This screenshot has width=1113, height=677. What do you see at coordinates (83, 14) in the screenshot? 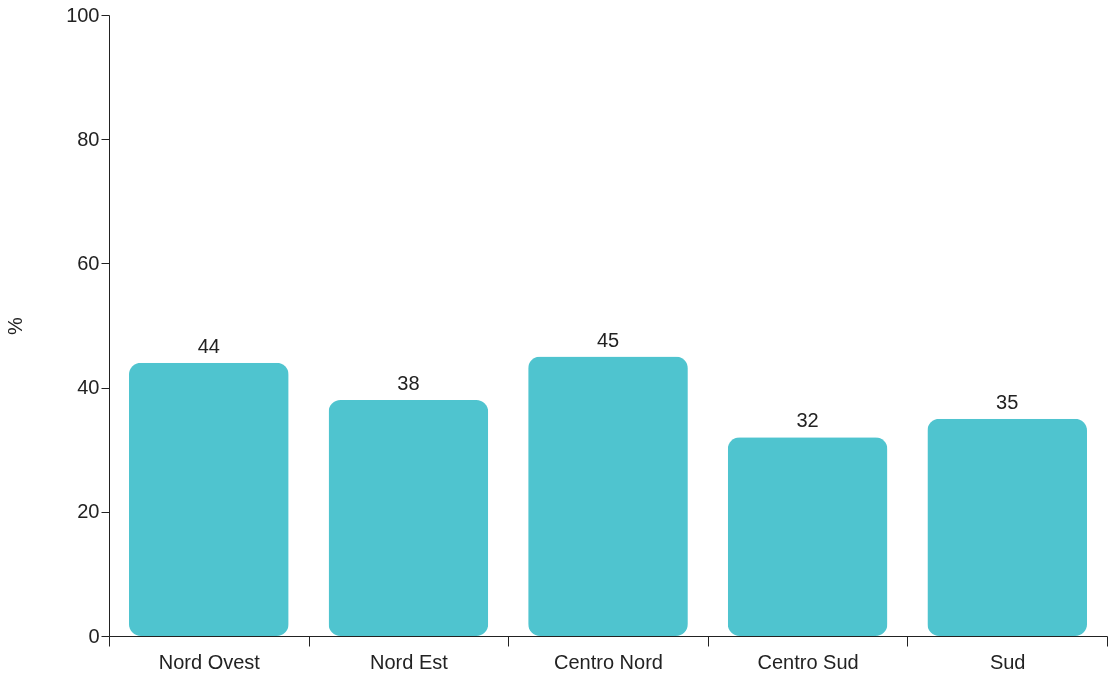
I see `y-tick-label: 100` at bounding box center [83, 14].